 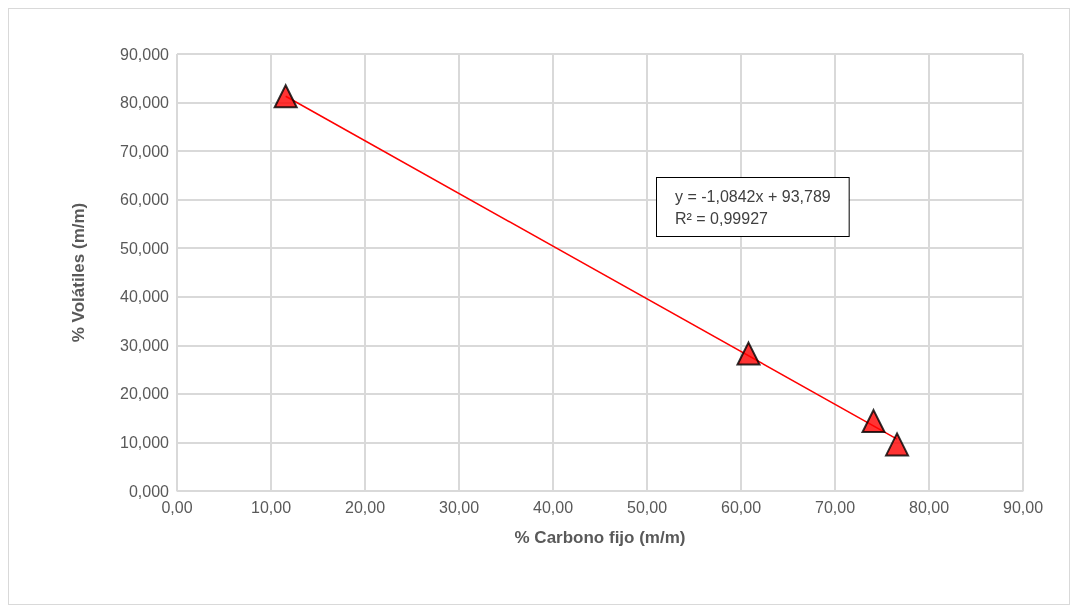 I want to click on y-tick-label: 20,000, so click(x=145, y=394).